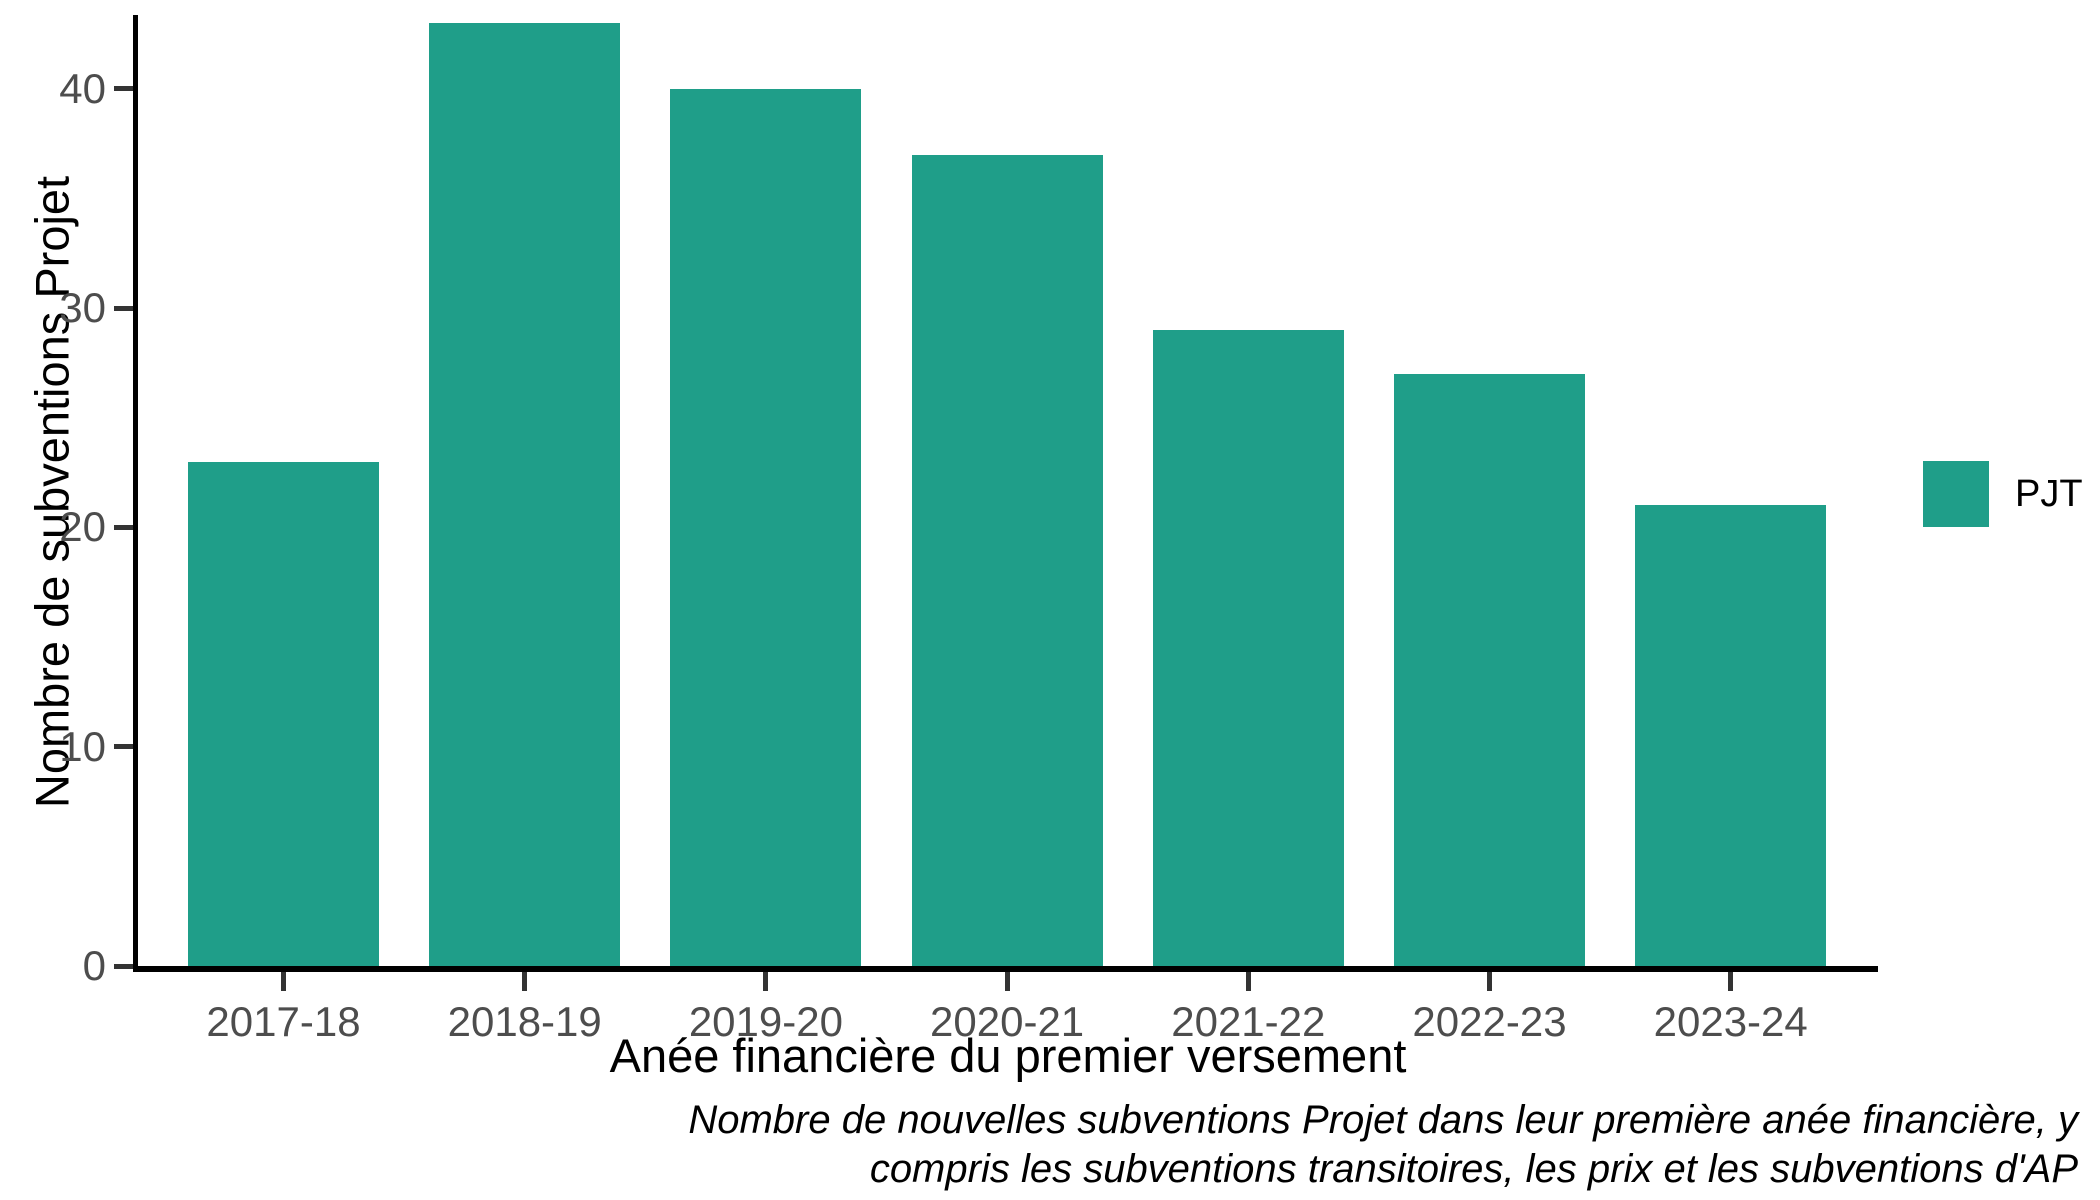  What do you see at coordinates (1489, 1021) in the screenshot?
I see `x-tick-label-2022-23: 2022-23` at bounding box center [1489, 1021].